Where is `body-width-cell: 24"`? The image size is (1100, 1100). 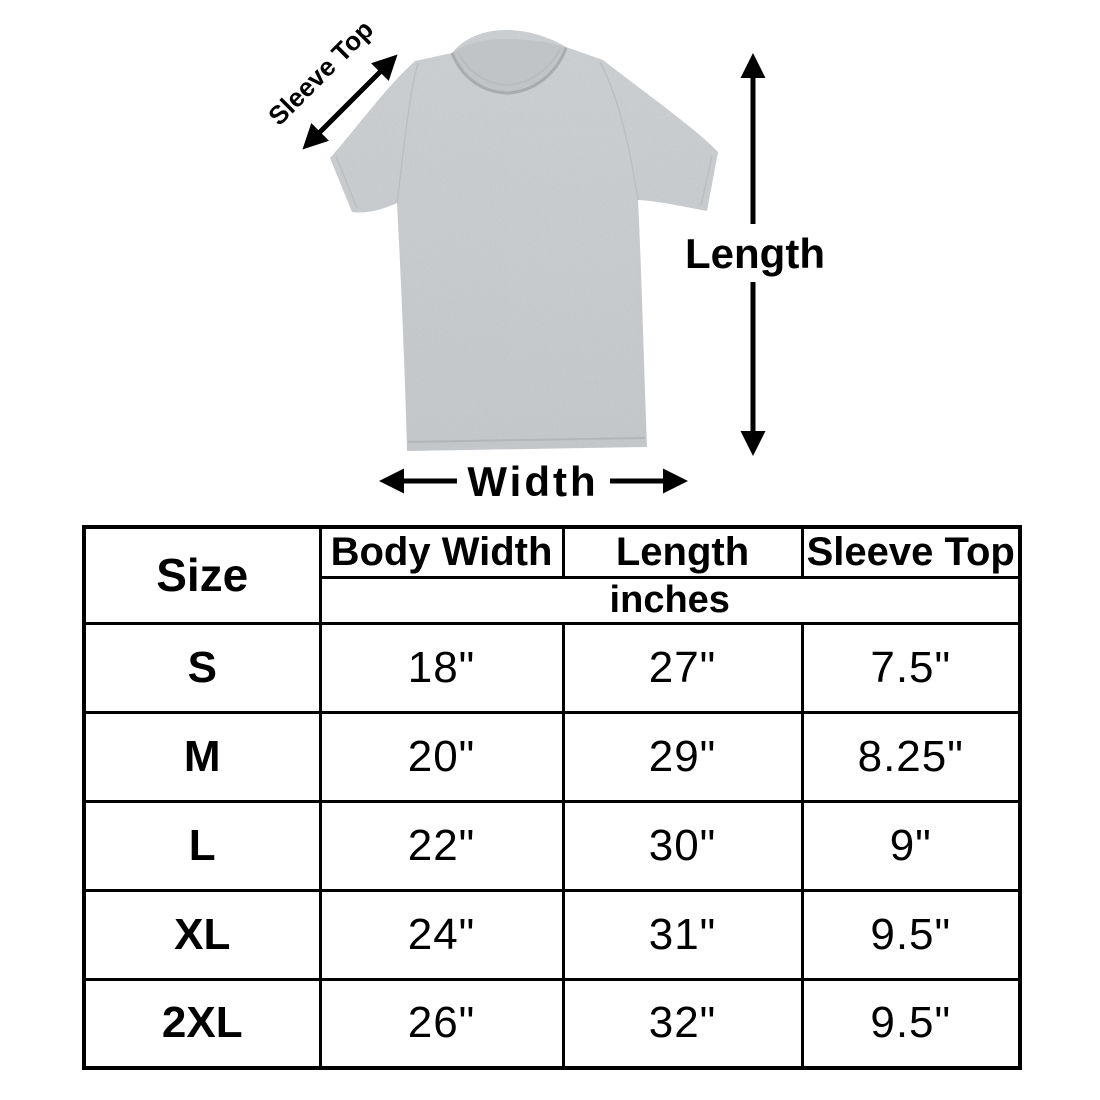 body-width-cell: 24" is located at coordinates (441, 934).